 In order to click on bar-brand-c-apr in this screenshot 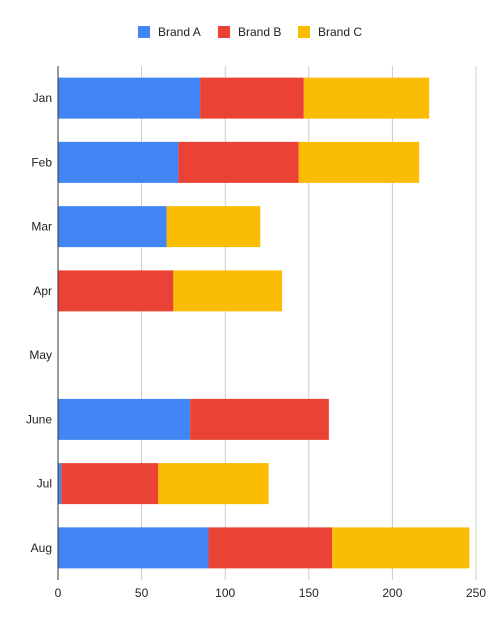, I will do `click(228, 291)`.